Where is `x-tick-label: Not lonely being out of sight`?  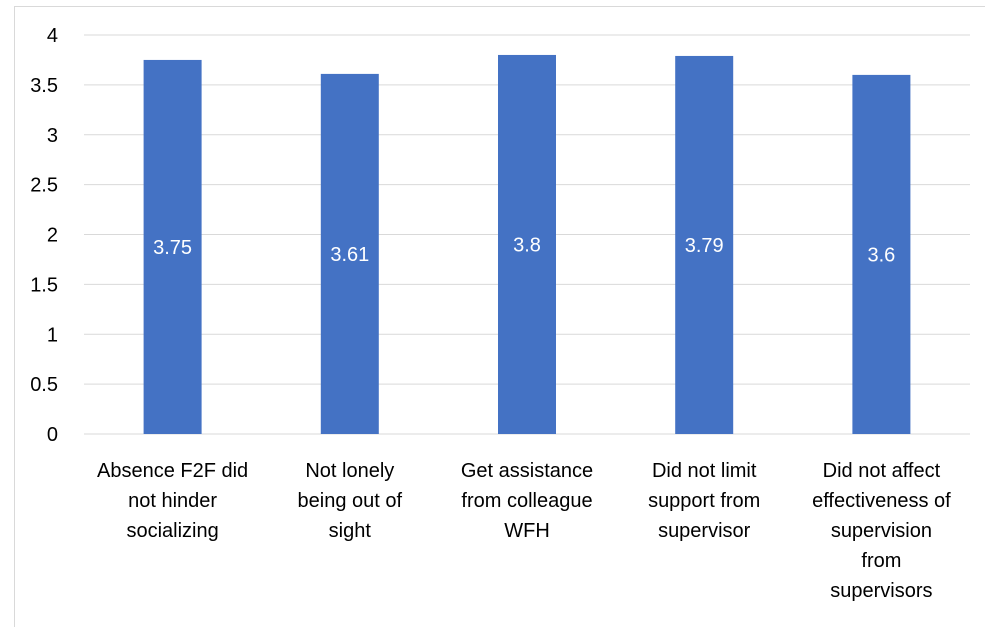
x-tick-label: Not lonely being out of sight is located at coordinates (350, 501).